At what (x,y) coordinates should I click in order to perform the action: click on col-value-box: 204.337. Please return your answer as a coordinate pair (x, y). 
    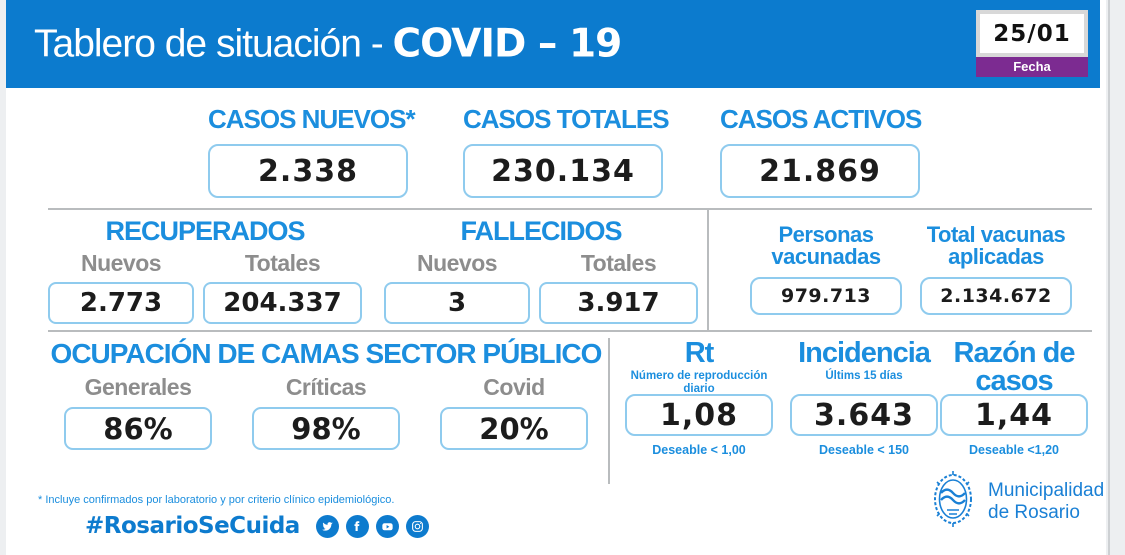
    Looking at the image, I should click on (282, 303).